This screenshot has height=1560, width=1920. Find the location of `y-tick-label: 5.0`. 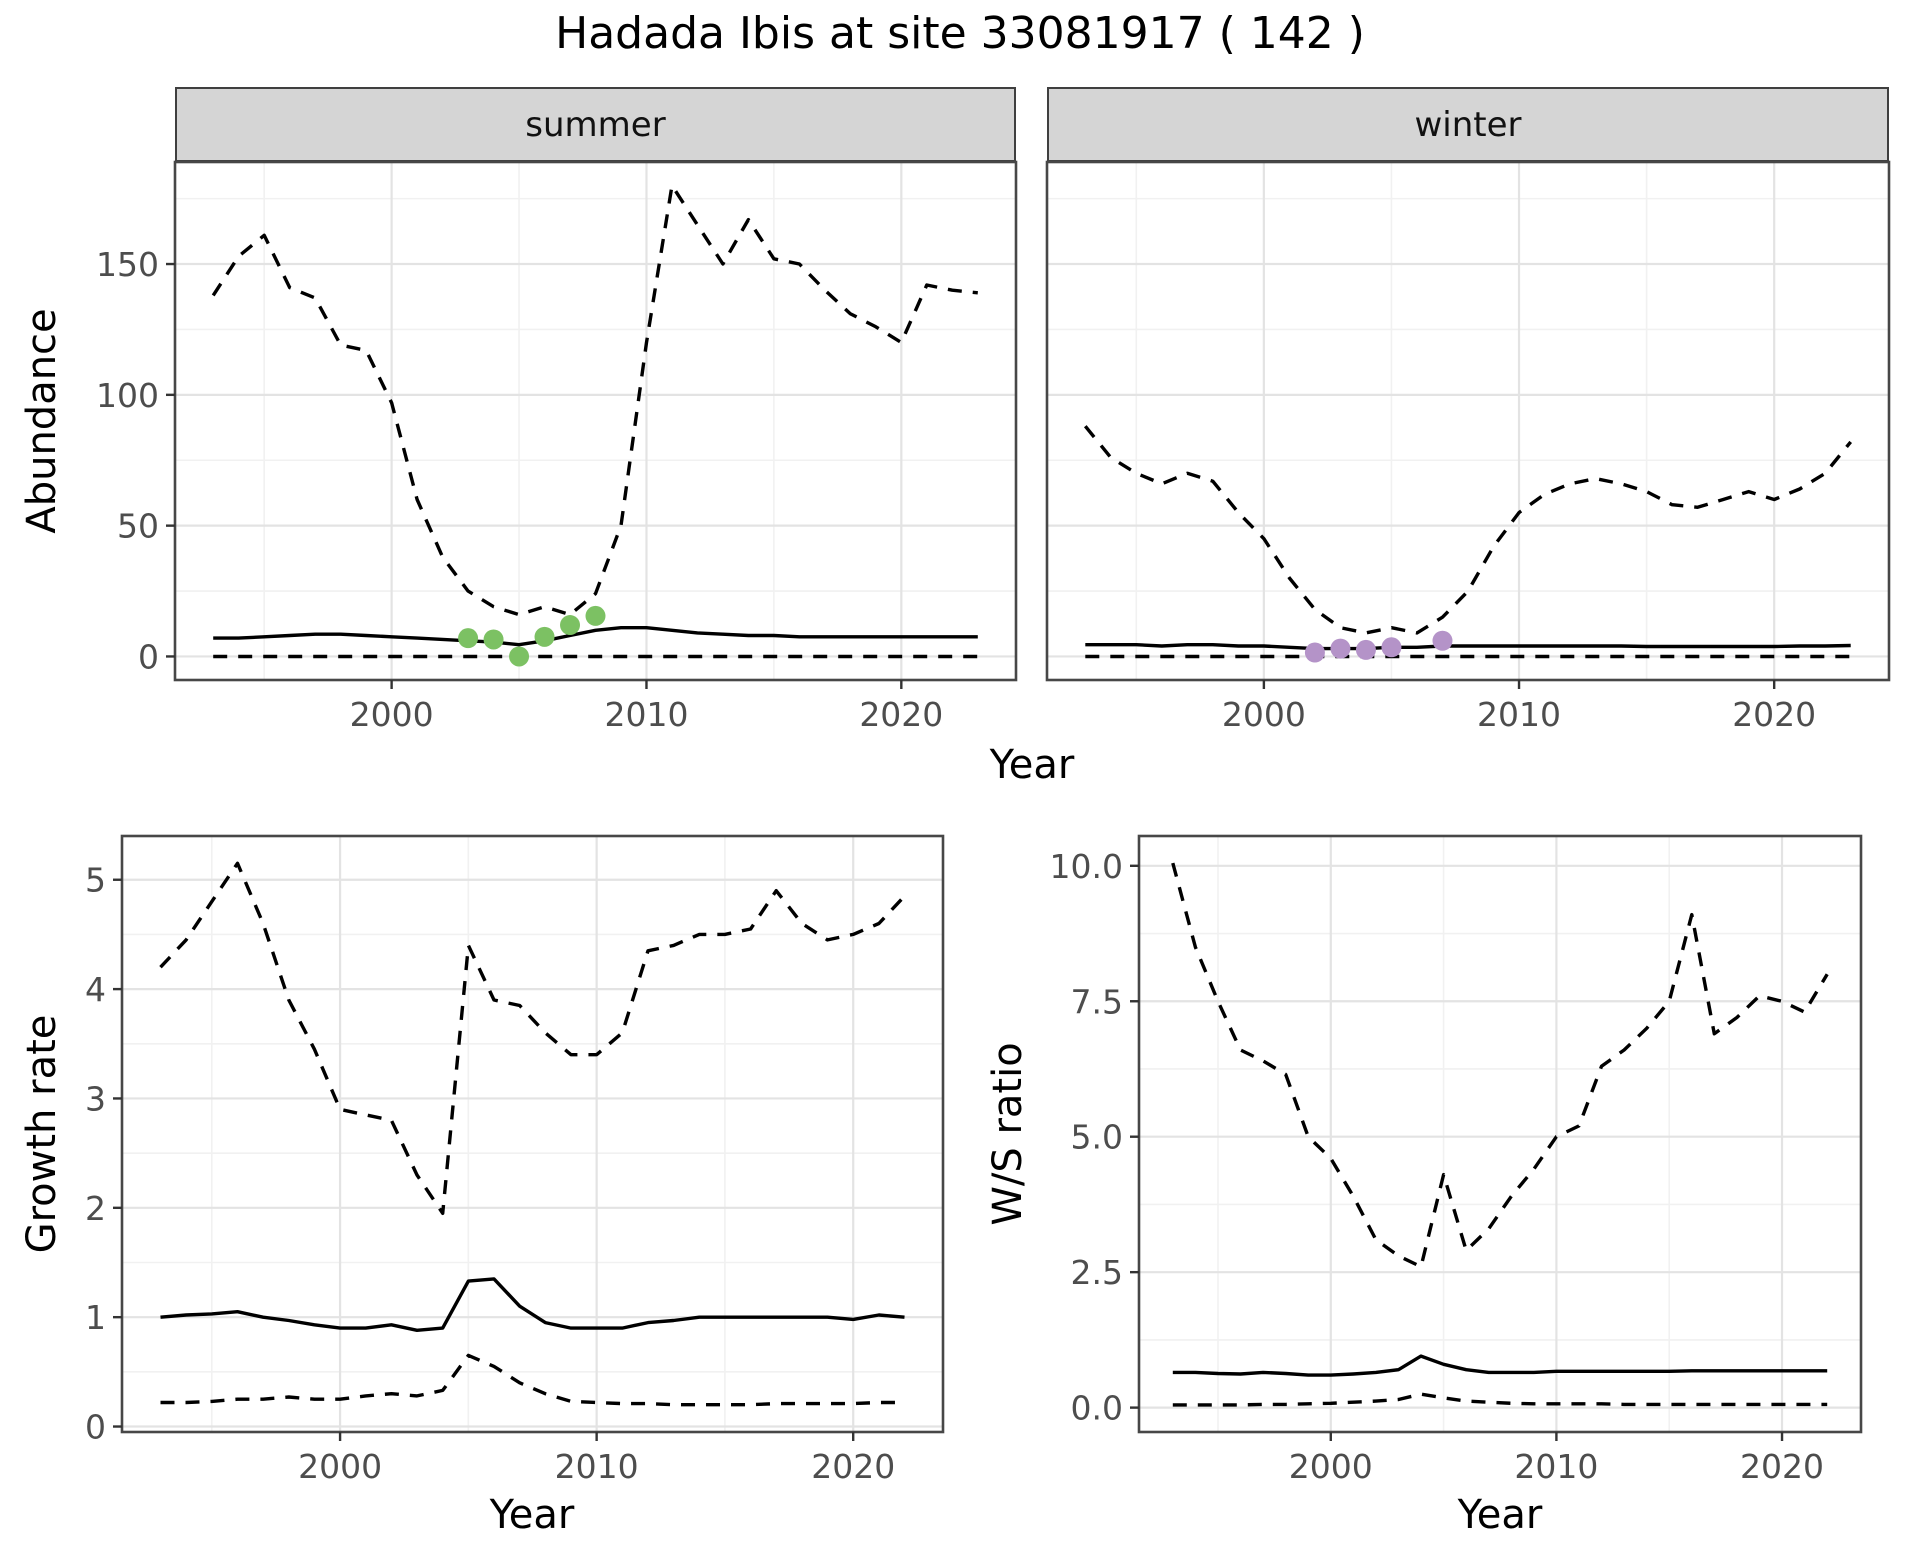

y-tick-label: 5.0 is located at coordinates (1097, 1137).